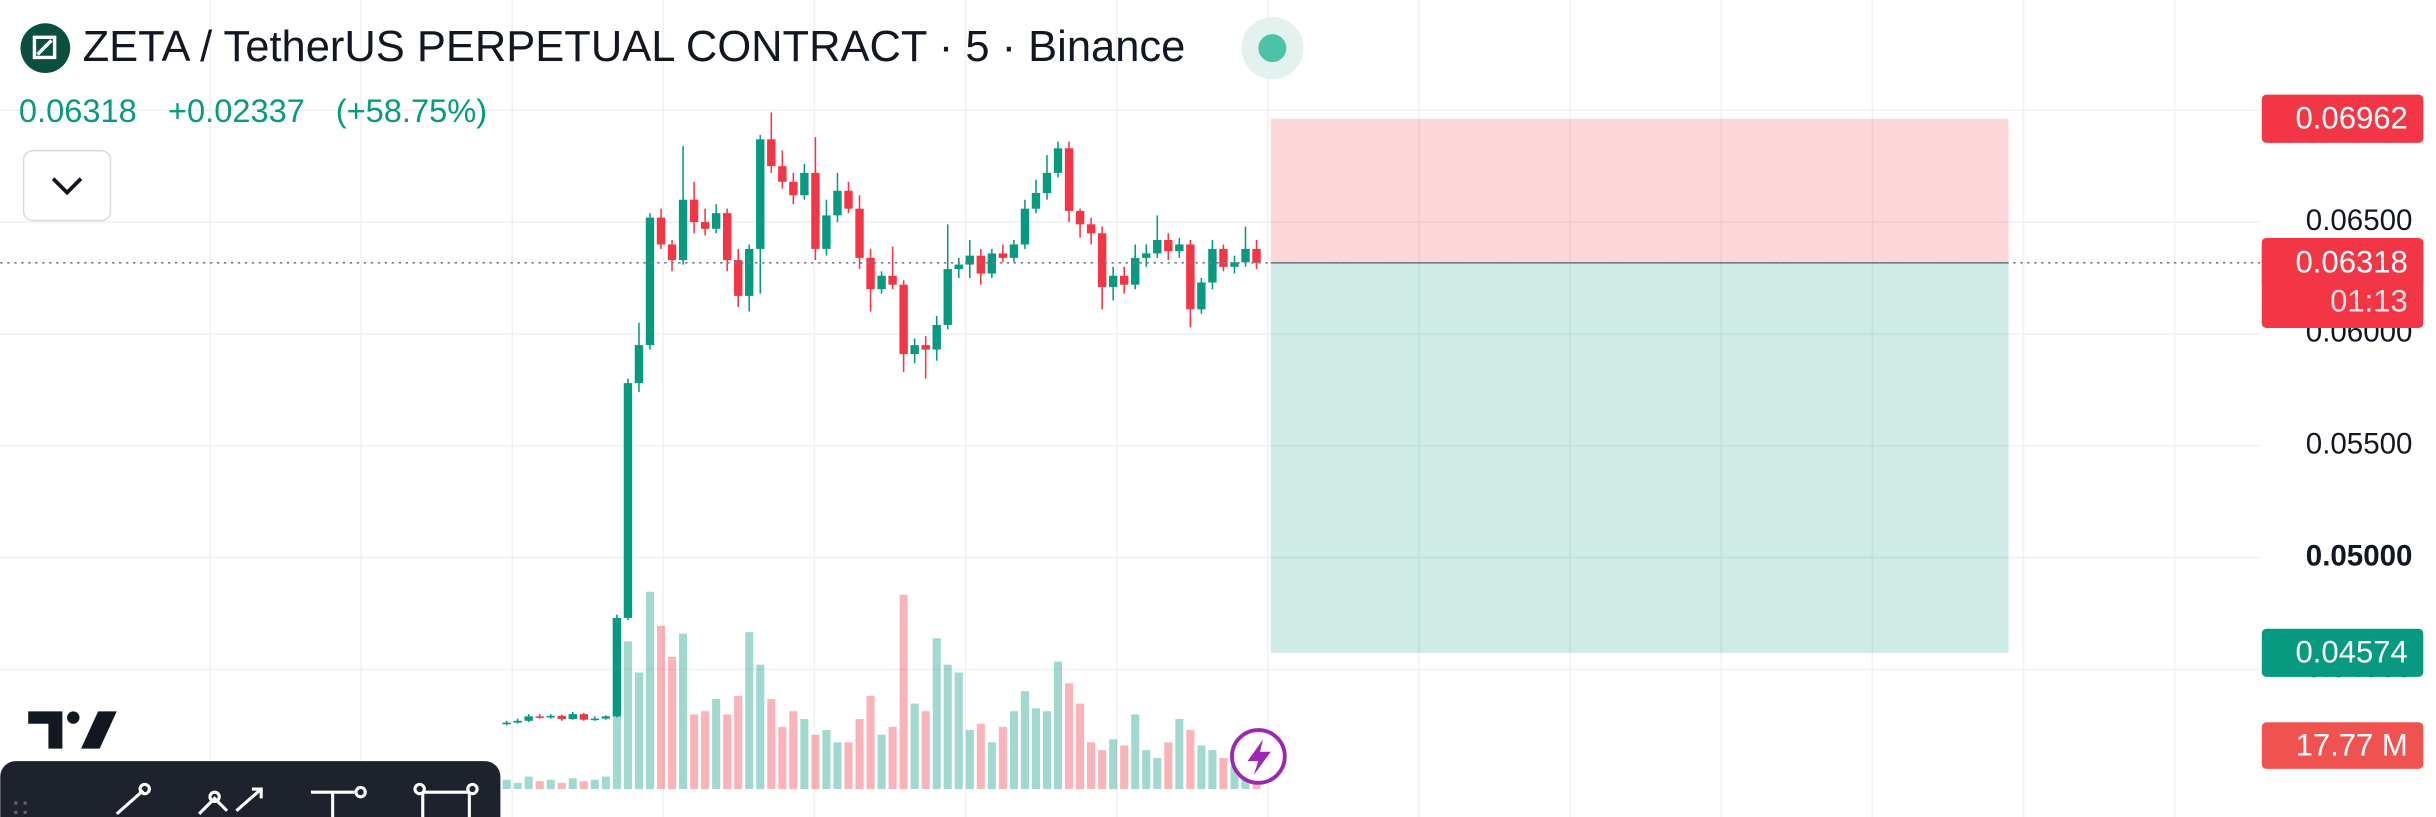 This screenshot has height=817, width=2436. I want to click on status-dot, so click(1272, 48).